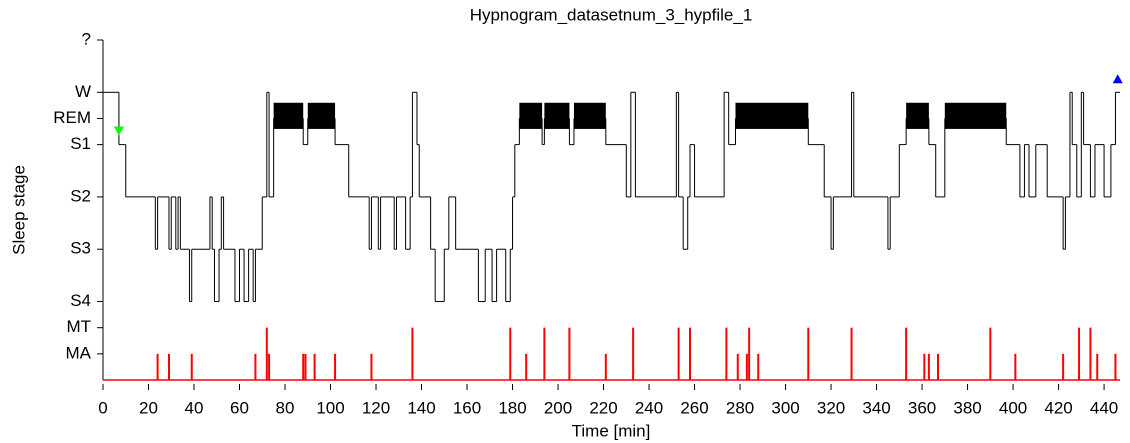 The height and width of the screenshot is (443, 1130). What do you see at coordinates (785, 407) in the screenshot?
I see `x-tick-label: 300` at bounding box center [785, 407].